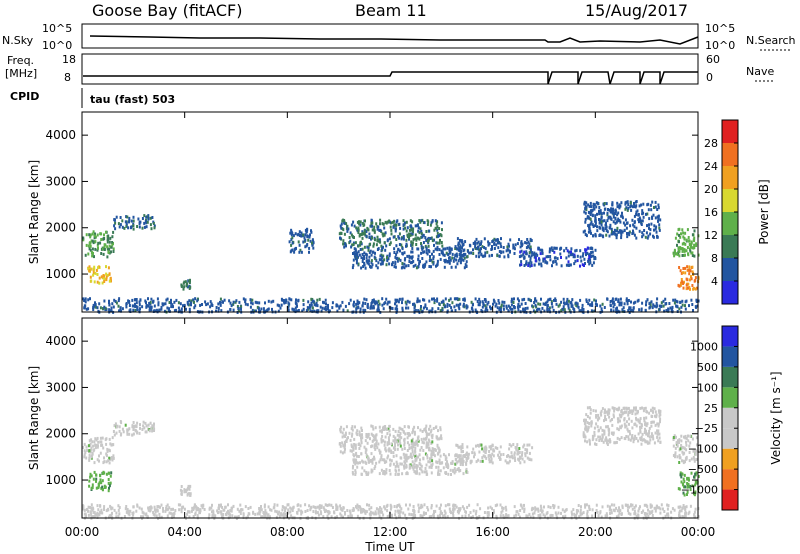  Describe the element at coordinates (776, 417) in the screenshot. I see `velocity-colorbar-label: Velocity [m s⁻¹]` at that location.